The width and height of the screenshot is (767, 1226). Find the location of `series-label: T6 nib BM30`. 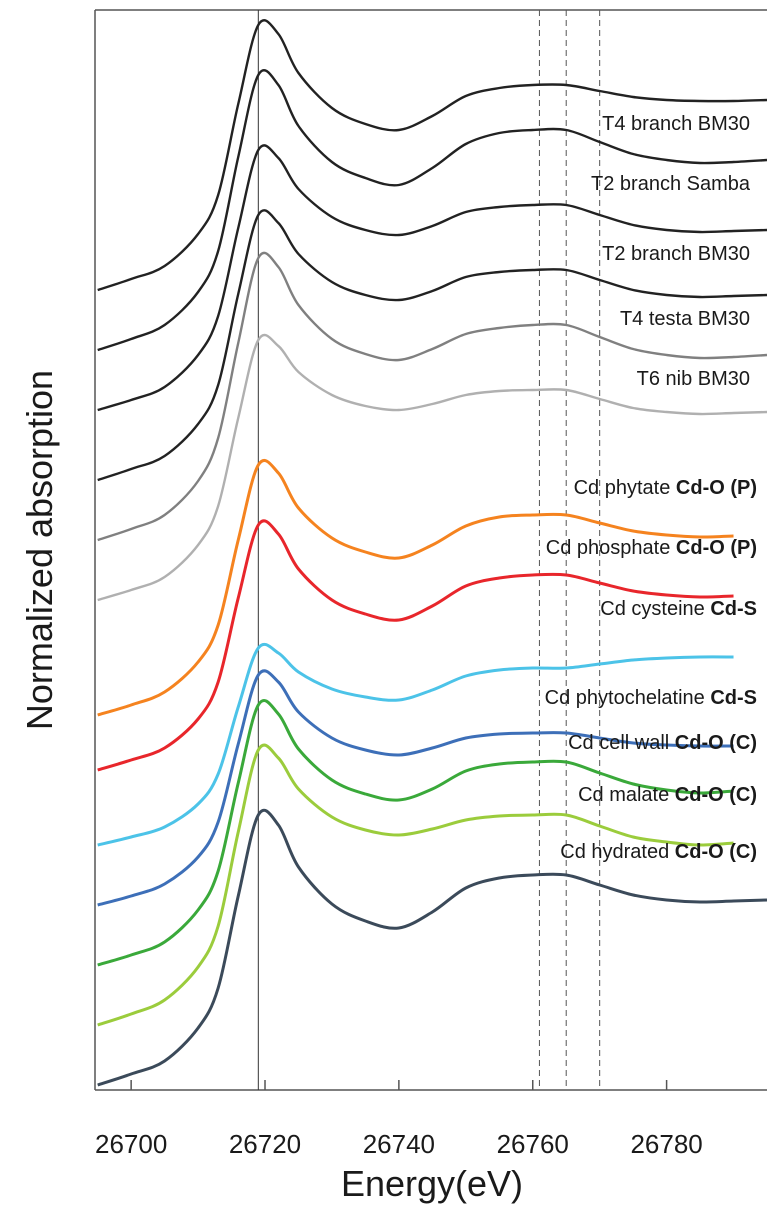

series-label: T6 nib BM30 is located at coordinates (693, 379).